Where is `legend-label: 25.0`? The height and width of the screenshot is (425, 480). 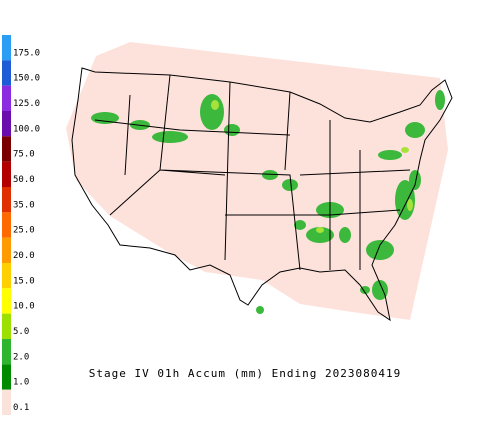 legend-label: 25.0 is located at coordinates (24, 231).